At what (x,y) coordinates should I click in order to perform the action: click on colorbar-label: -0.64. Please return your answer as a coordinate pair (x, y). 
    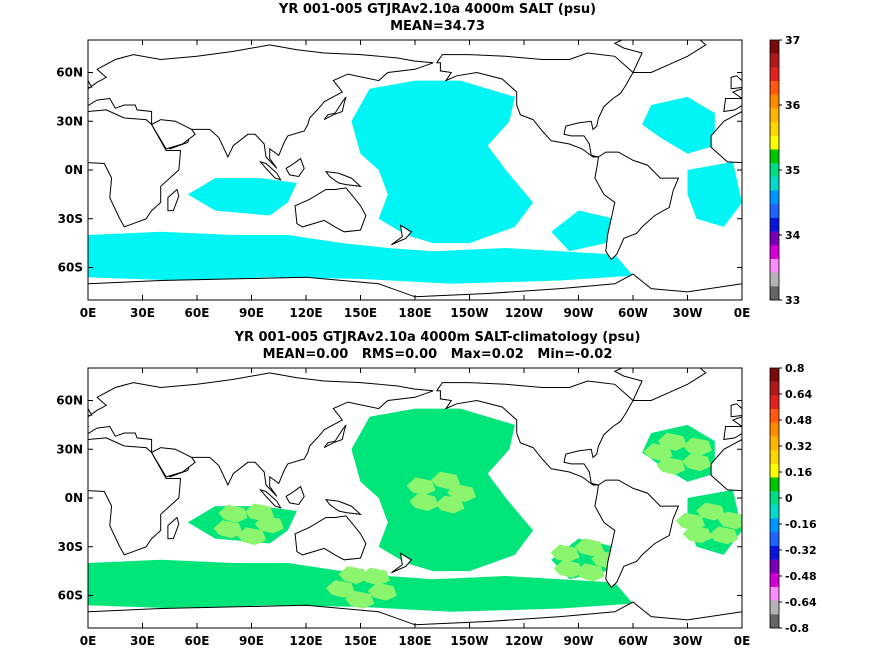
    Looking at the image, I should click on (801, 602).